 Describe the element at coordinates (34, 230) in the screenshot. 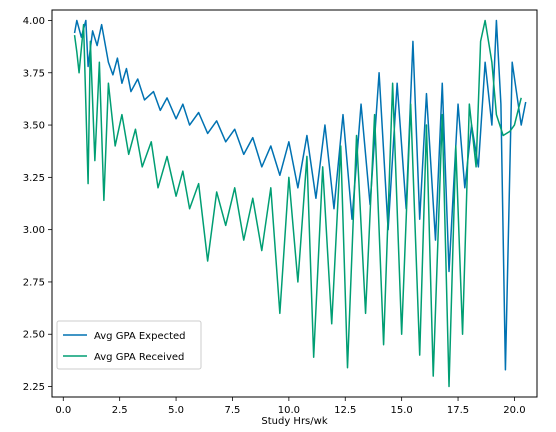

I see `y-tick-label: 3.00` at that location.